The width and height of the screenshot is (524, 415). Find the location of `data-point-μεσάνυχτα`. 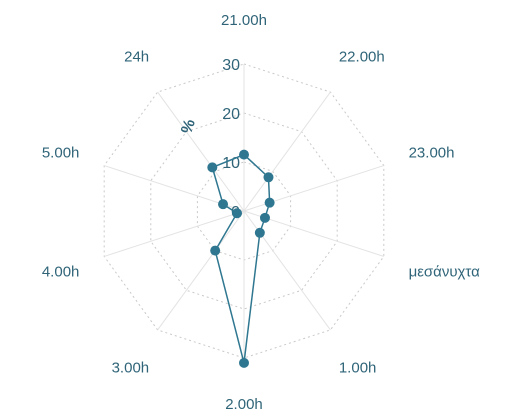

data-point-μεσάνυχτα is located at coordinates (264, 217).